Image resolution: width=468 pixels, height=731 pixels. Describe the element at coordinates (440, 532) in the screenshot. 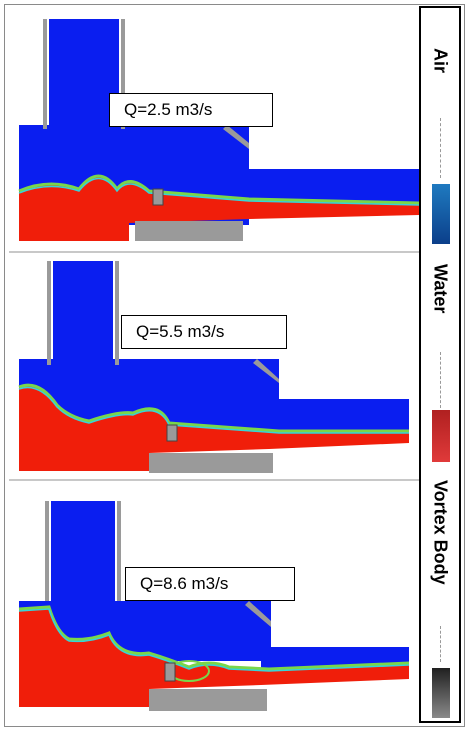

I see `legend-label-vortex-body: Vortex Body` at that location.